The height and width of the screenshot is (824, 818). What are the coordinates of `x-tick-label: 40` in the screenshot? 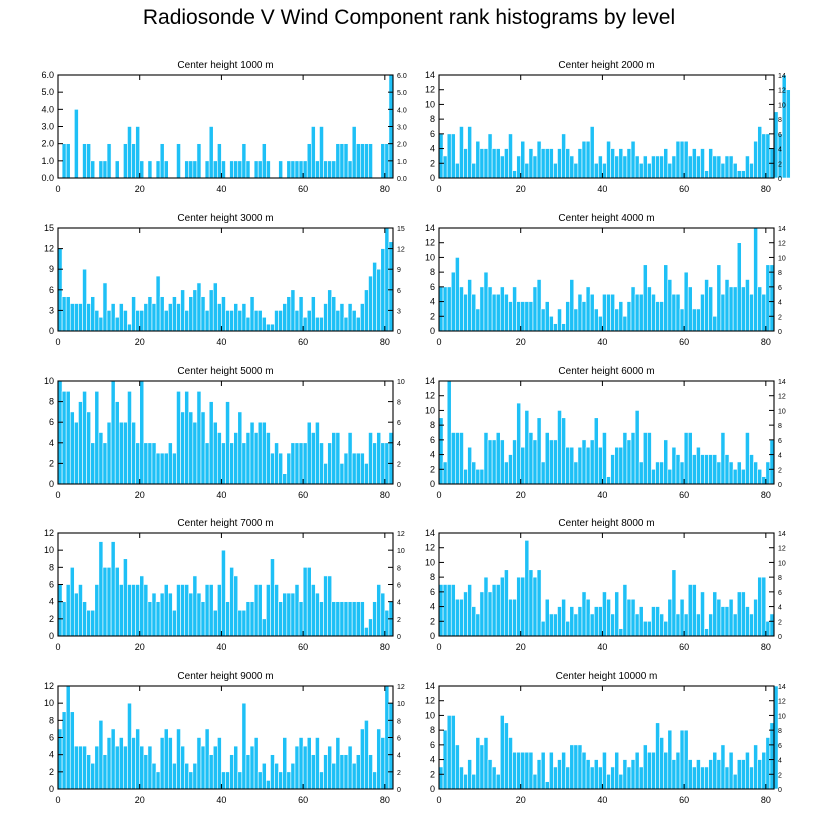 It's located at (221, 495).